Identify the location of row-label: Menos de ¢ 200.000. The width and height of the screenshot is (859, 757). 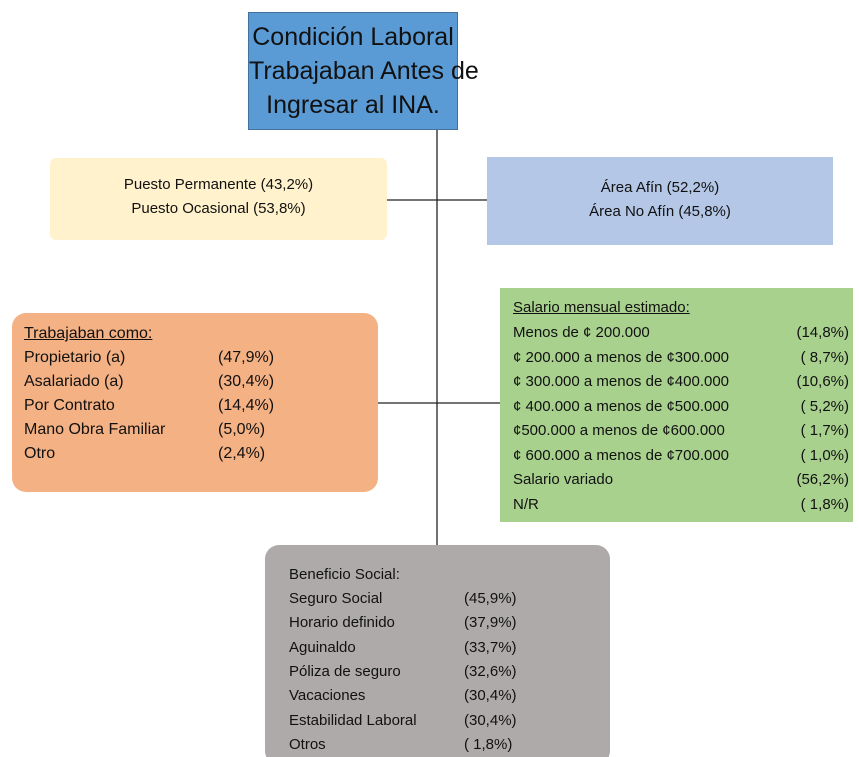
(581, 332).